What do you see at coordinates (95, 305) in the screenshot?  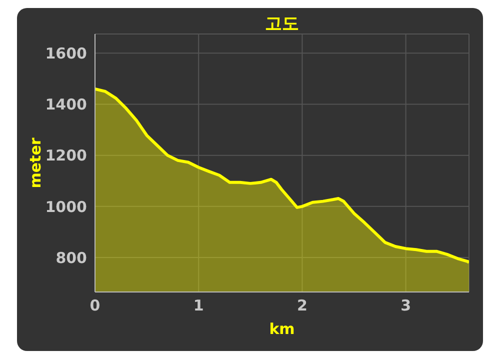 I see `x-tick-label: 0` at bounding box center [95, 305].